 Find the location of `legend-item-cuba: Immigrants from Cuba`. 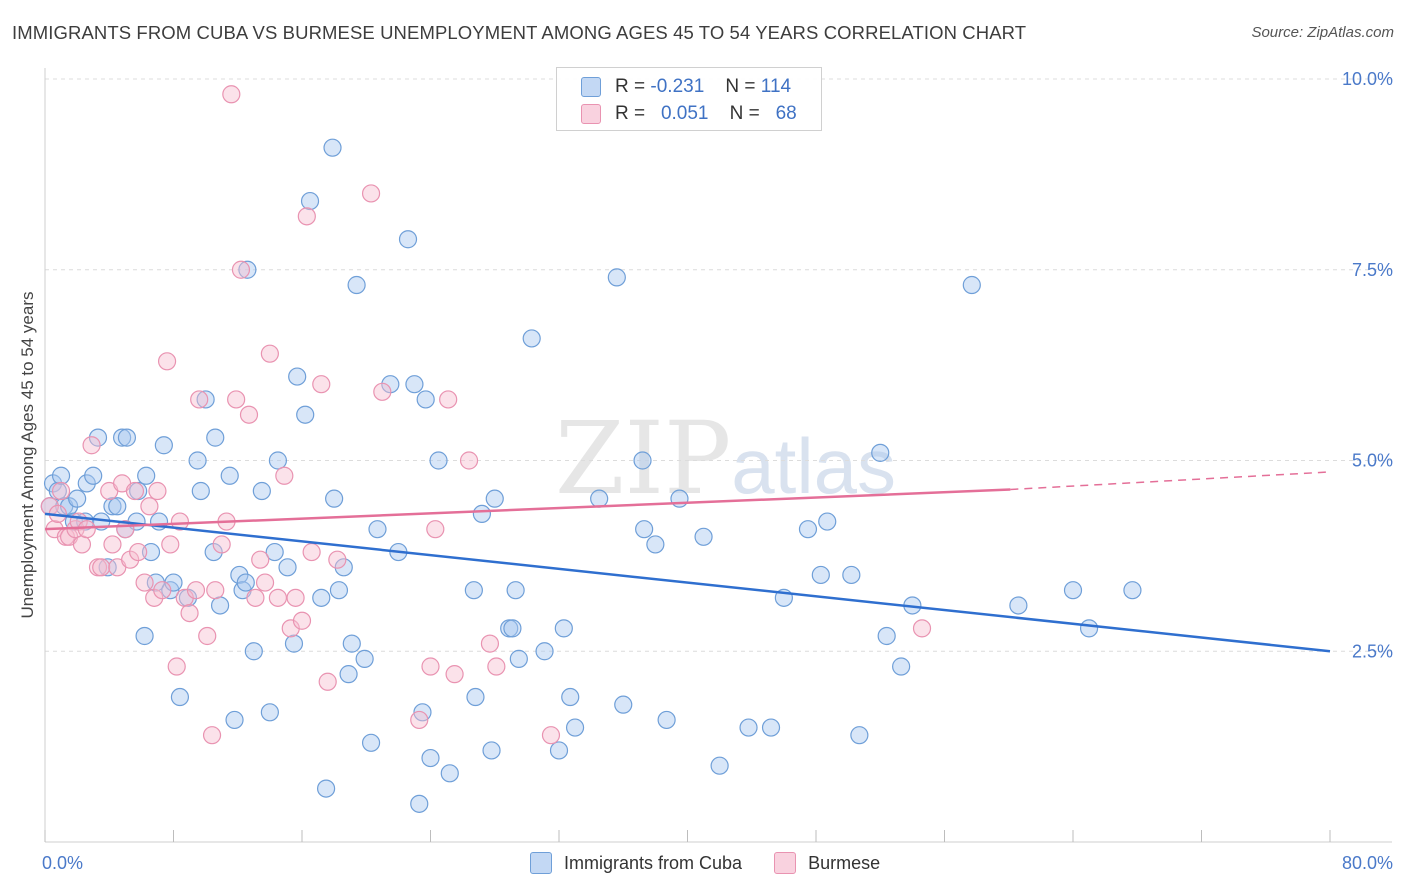

legend-item-cuba: Immigrants from Cuba is located at coordinates (636, 863).